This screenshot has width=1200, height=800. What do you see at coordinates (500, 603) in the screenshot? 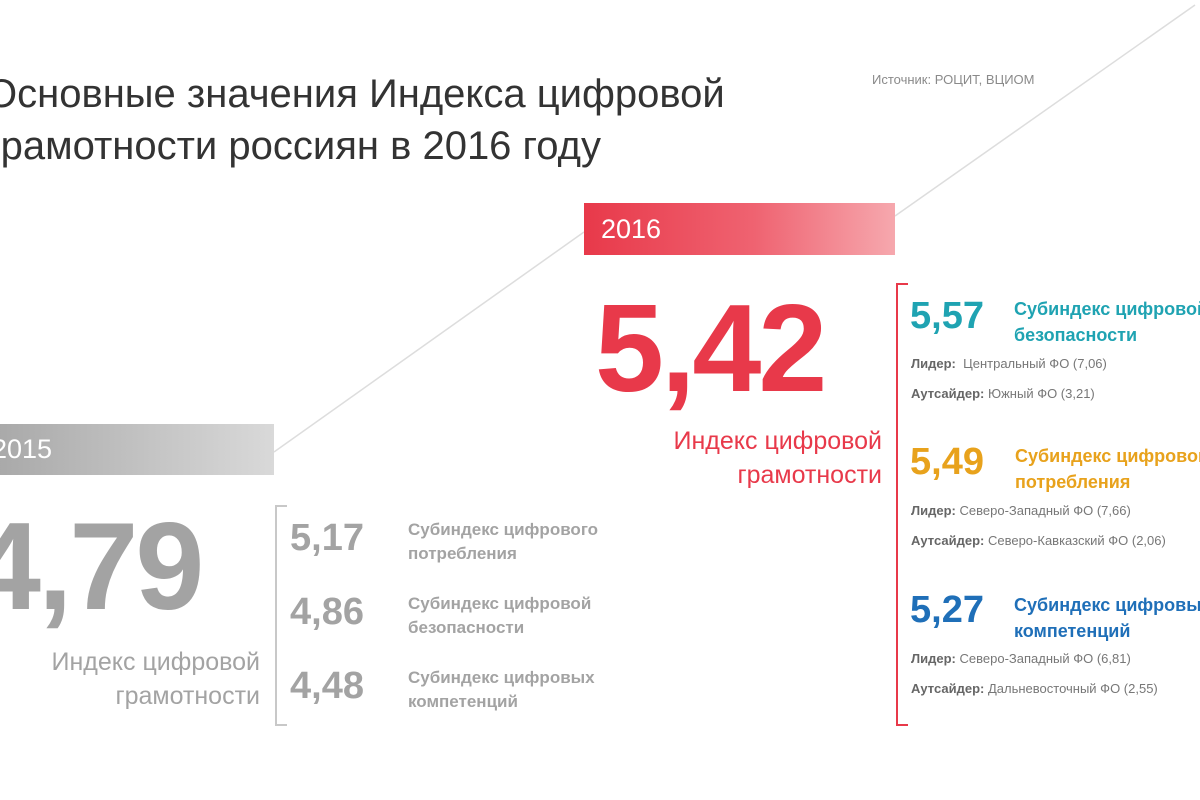
I see `subindex-2015-security-label-line-1: Субиндекс цифровой` at bounding box center [500, 603].